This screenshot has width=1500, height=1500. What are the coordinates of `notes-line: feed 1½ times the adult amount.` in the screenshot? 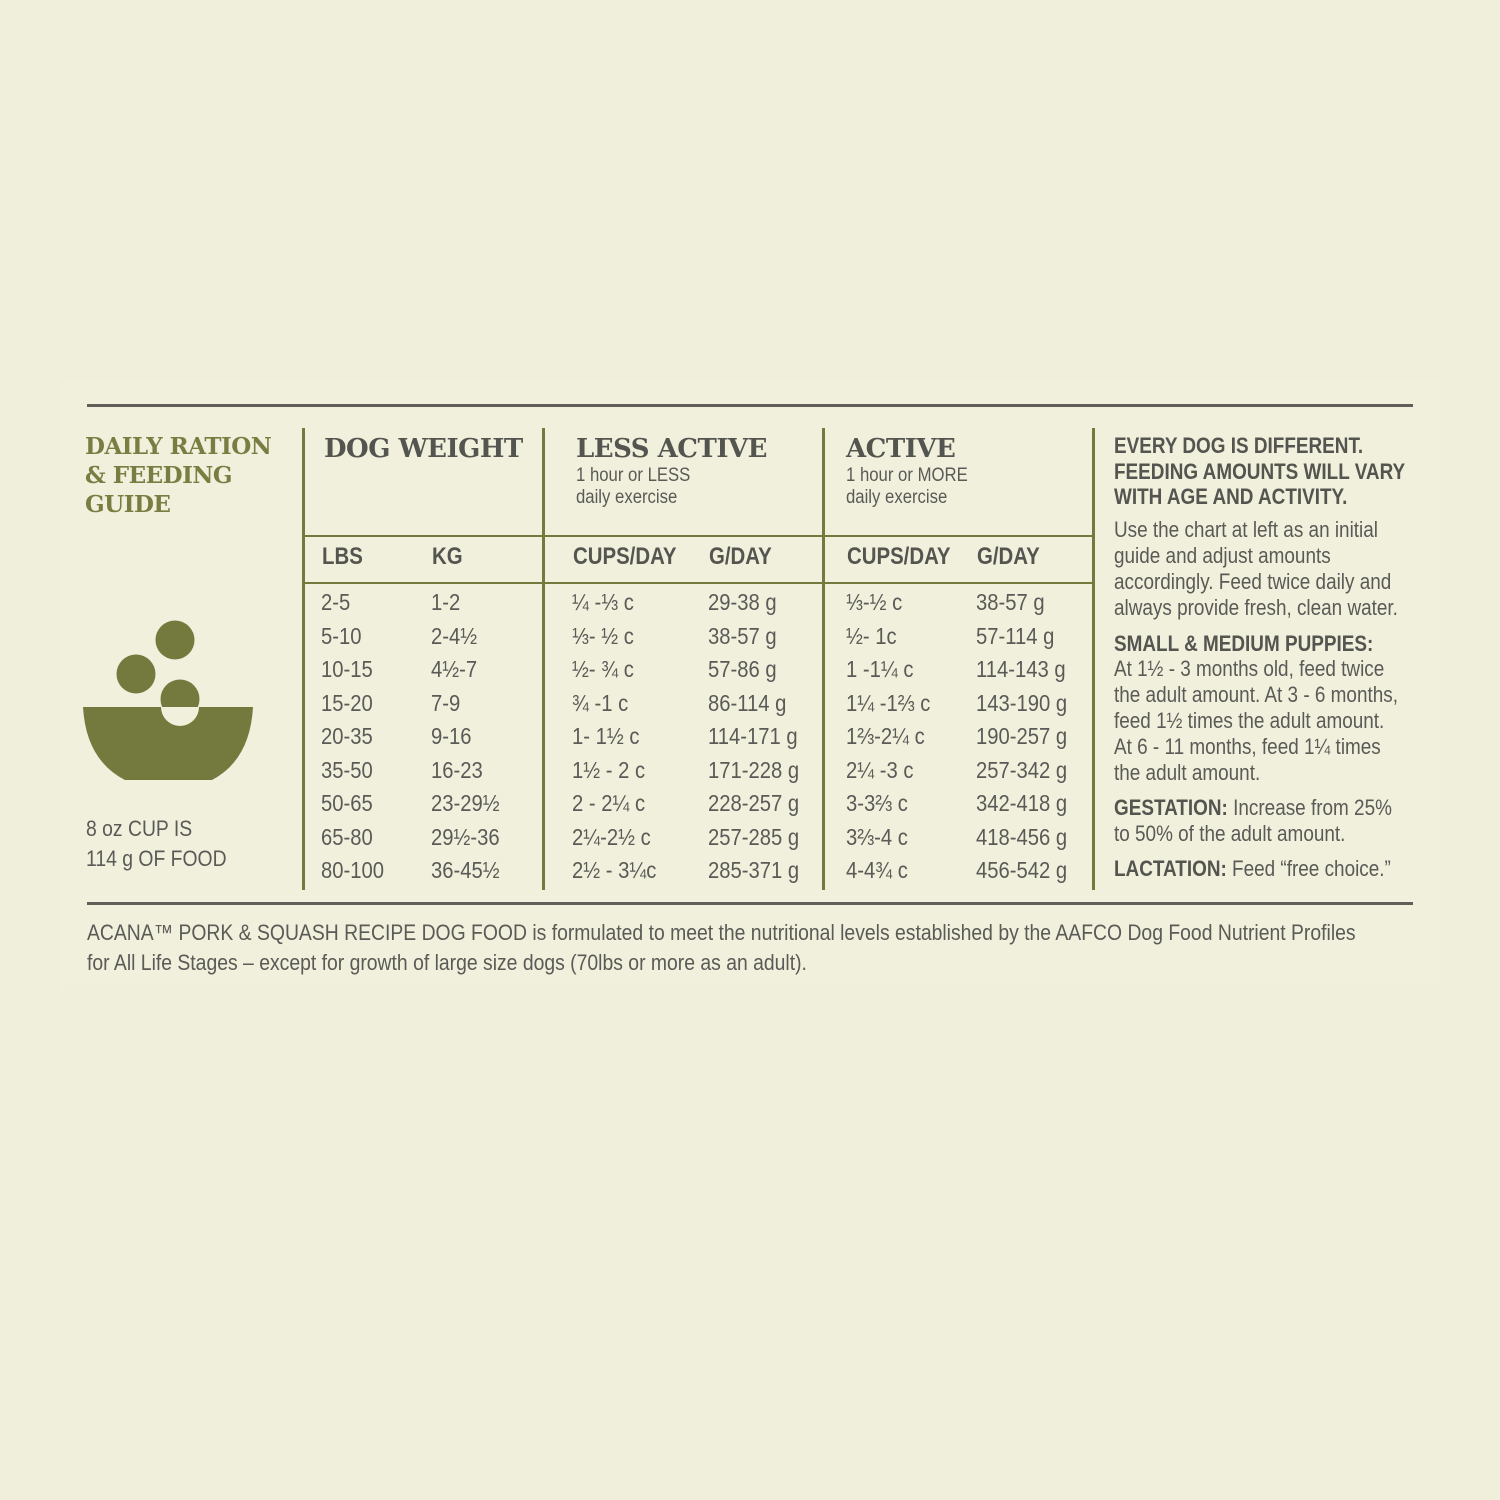 It's located at (1249, 720).